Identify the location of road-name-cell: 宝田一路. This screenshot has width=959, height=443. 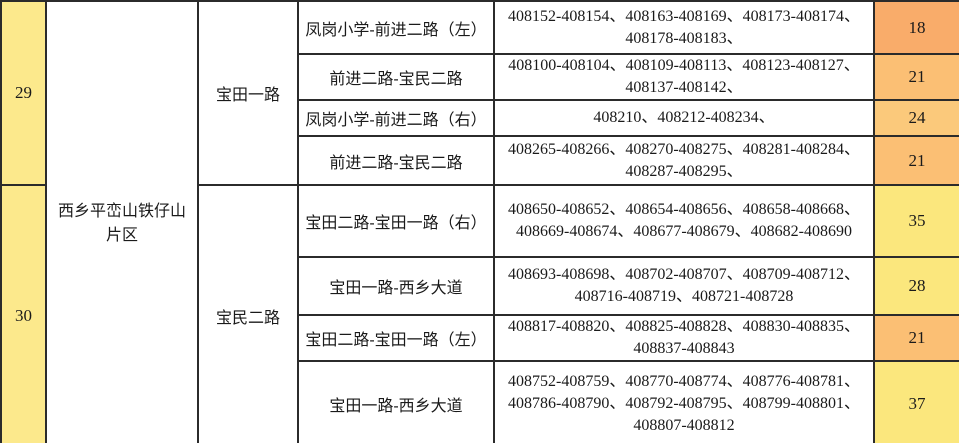
(248, 93).